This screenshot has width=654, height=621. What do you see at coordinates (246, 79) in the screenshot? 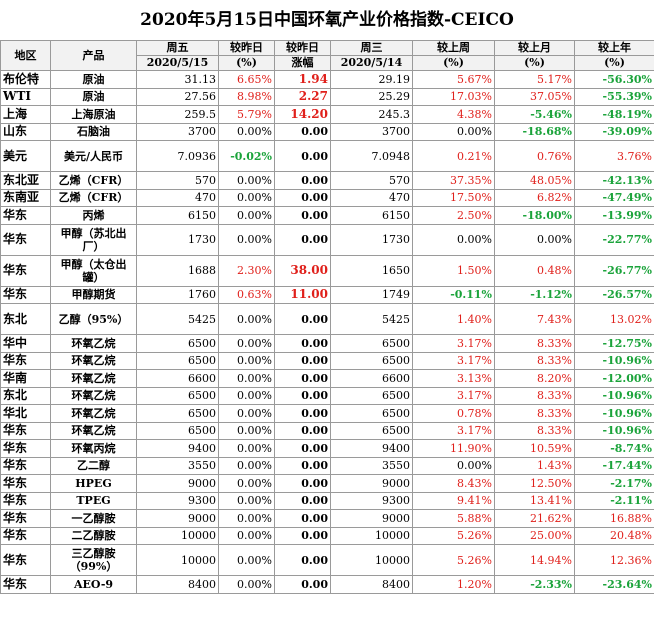
I see `cell-day-change-pct: 6.65%` at bounding box center [246, 79].